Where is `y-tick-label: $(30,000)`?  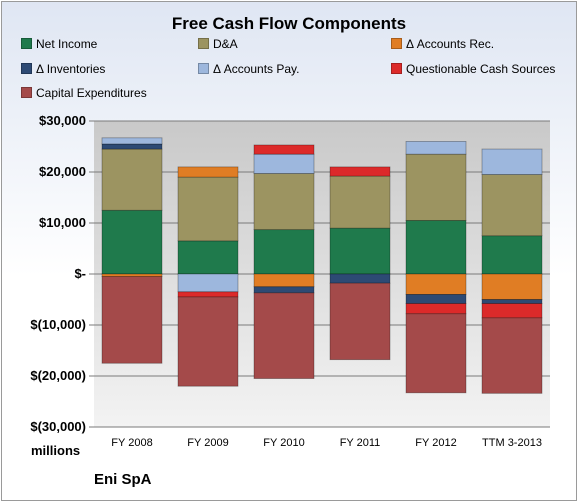
y-tick-label: $(30,000) is located at coordinates (58, 426).